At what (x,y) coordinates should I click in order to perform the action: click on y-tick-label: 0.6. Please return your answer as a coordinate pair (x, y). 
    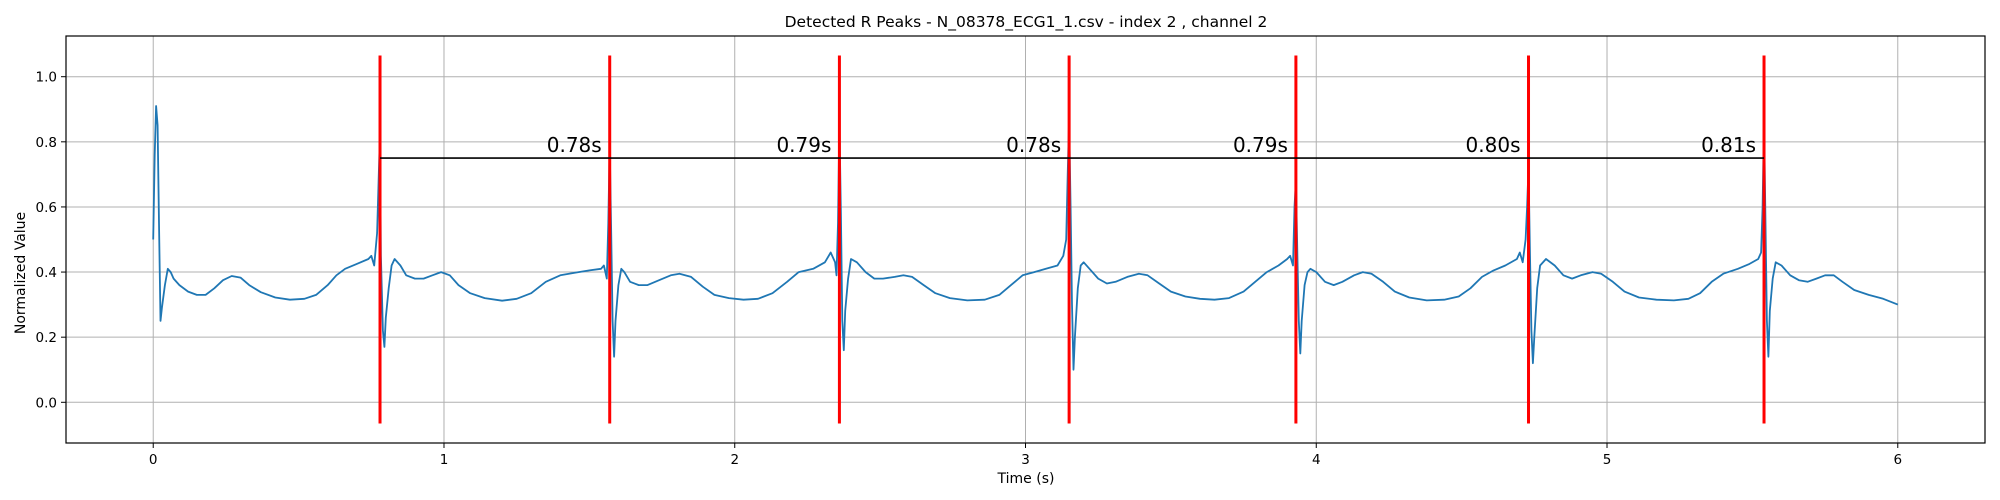
    Looking at the image, I should click on (46, 208).